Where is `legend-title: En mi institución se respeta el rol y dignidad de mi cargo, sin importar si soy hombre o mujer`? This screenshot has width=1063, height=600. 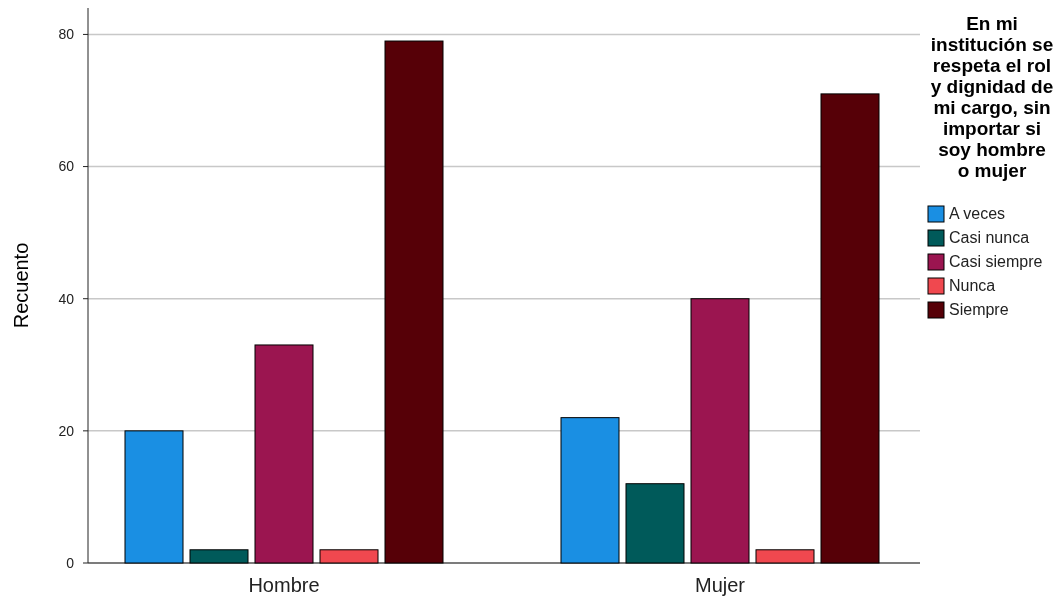
legend-title: En mi institución se respeta el rol y dignidad de mi cargo, sin importar si soy hombre o mujer is located at coordinates (992, 97).